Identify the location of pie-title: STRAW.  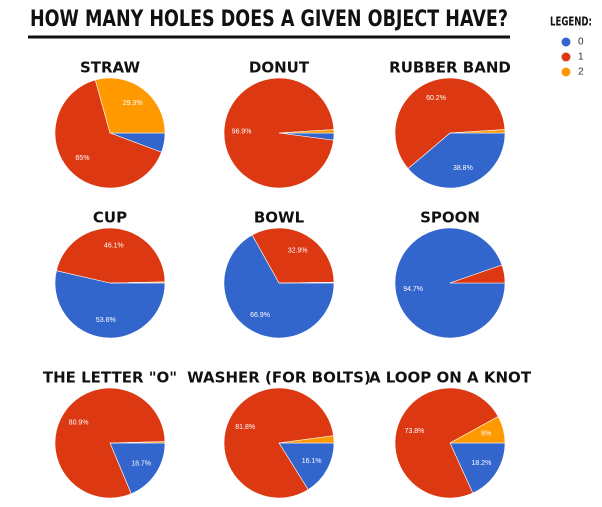
(110, 68).